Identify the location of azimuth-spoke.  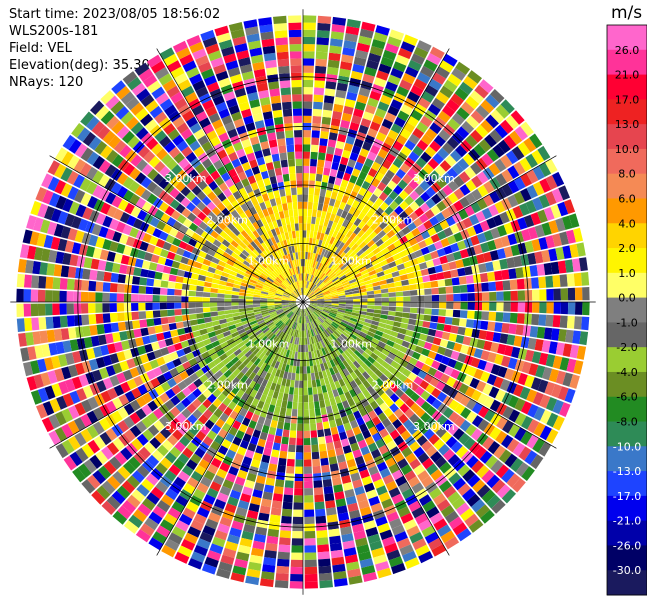
(176, 375).